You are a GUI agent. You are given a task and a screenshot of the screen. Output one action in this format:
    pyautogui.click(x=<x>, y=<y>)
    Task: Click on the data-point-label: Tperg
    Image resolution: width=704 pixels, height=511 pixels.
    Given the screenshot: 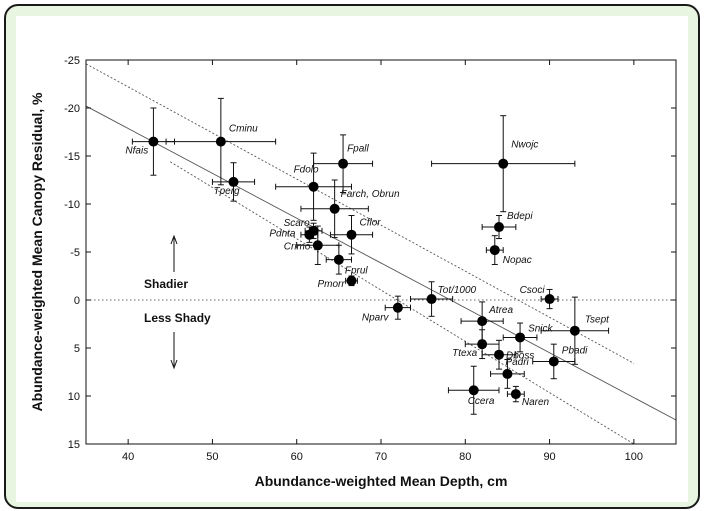 What is the action you would take?
    pyautogui.click(x=227, y=191)
    